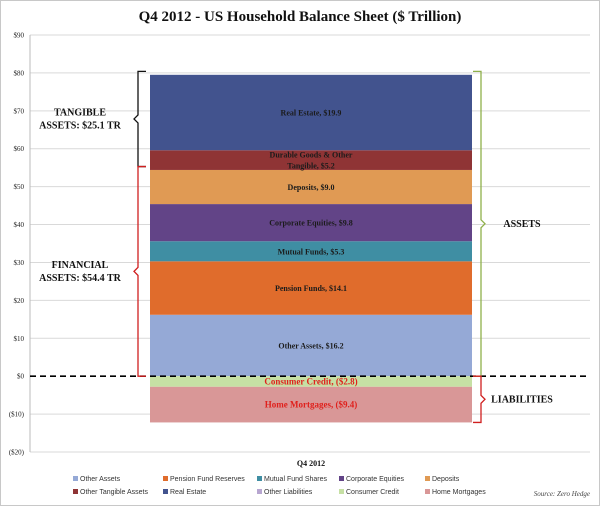 The image size is (600, 506). Describe the element at coordinates (311, 463) in the screenshot. I see `x-category-label: Q4 2012` at that location.